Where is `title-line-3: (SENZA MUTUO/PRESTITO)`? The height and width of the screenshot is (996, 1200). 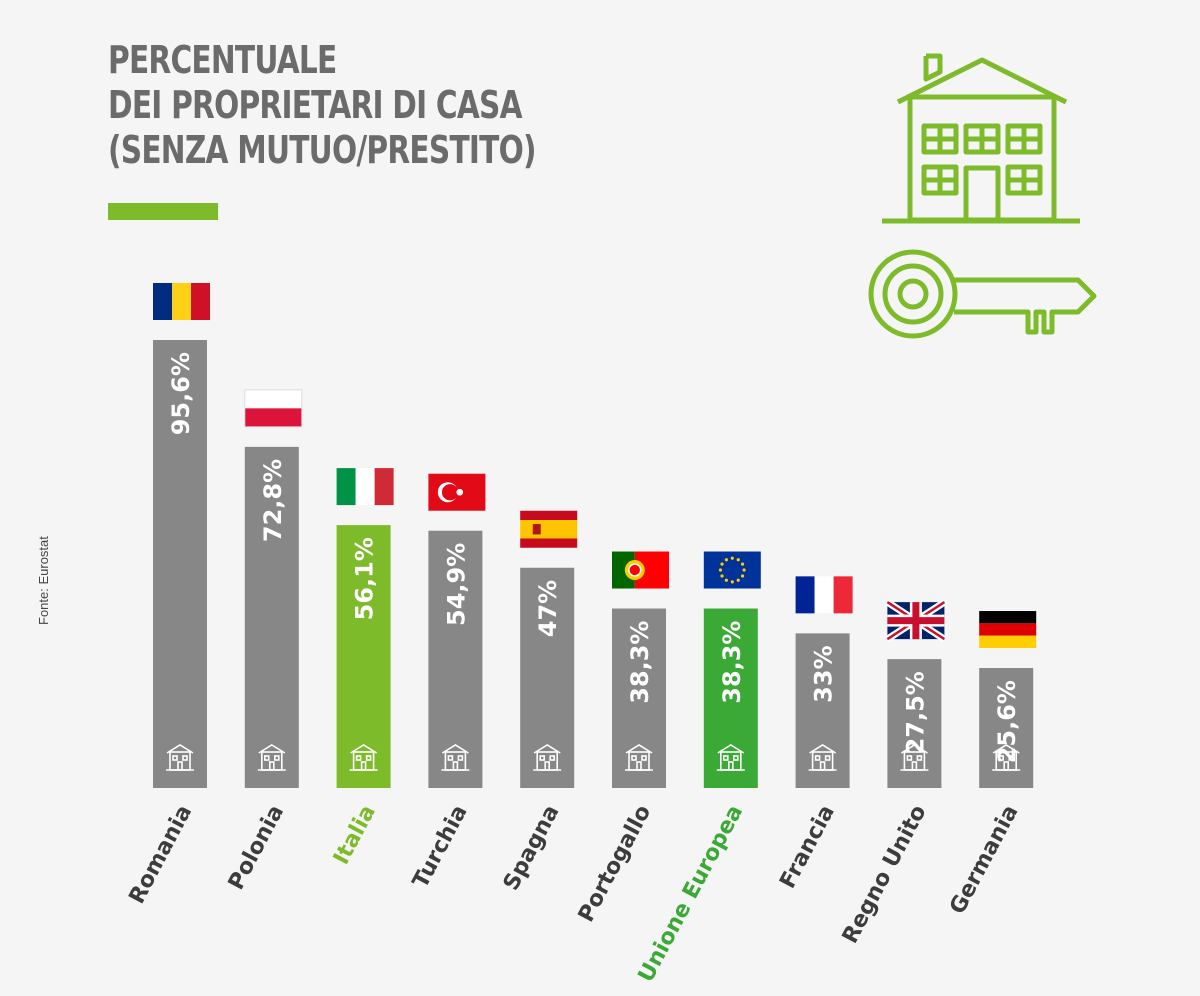 title-line-3: (SENZA MUTUO/PRESTITO) is located at coordinates (322, 150).